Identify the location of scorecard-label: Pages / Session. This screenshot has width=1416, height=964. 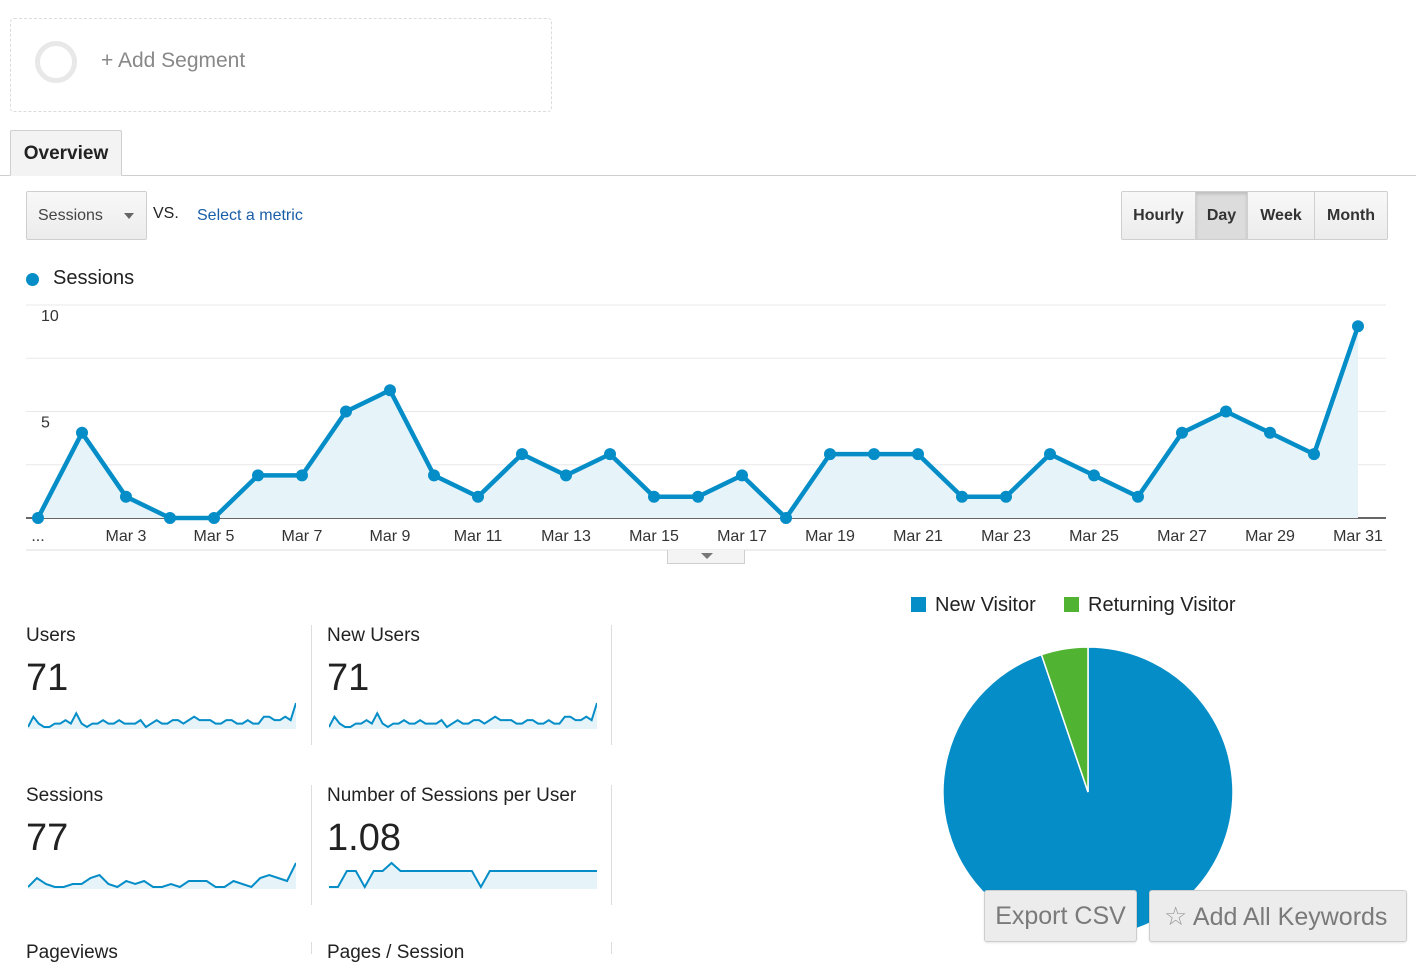
(396, 952).